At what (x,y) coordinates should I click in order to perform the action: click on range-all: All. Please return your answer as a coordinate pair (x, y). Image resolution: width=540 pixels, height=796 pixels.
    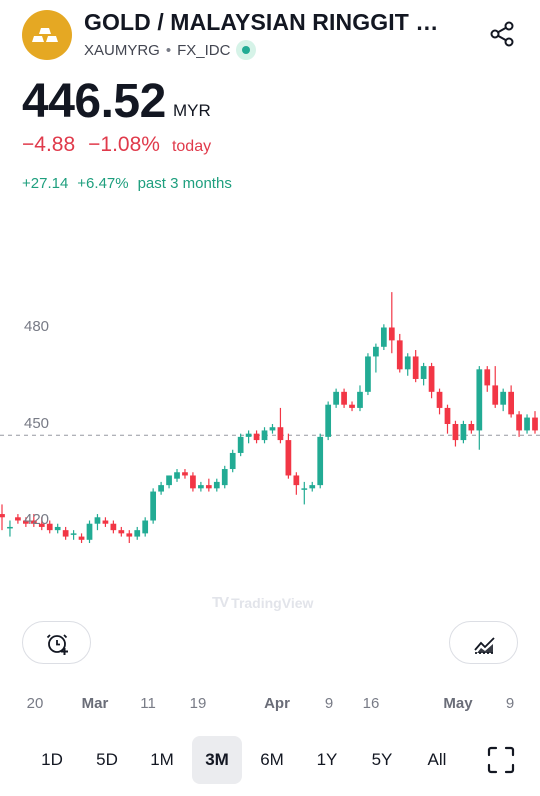
    Looking at the image, I should click on (437, 759).